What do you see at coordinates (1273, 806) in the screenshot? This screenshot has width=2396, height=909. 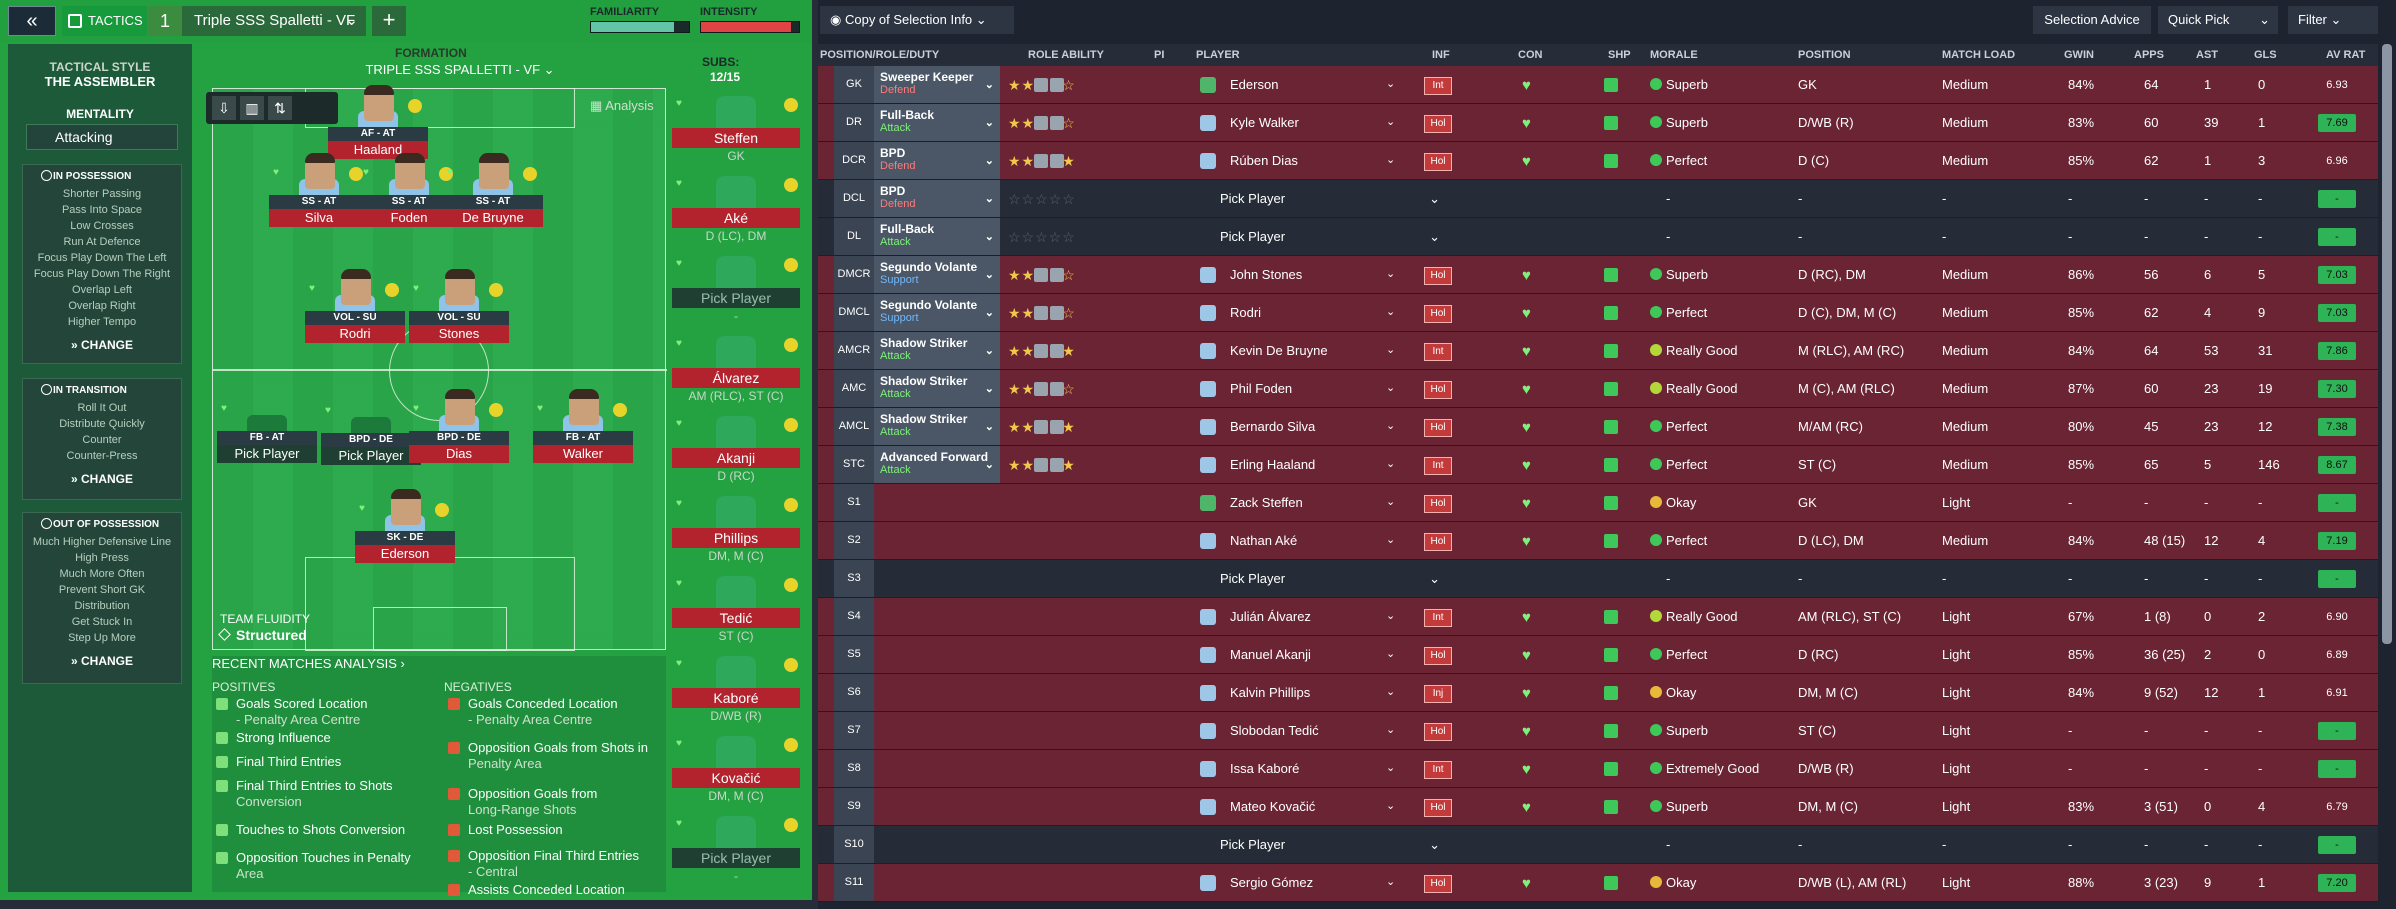 I see `player-name: Mateo Kovačić` at bounding box center [1273, 806].